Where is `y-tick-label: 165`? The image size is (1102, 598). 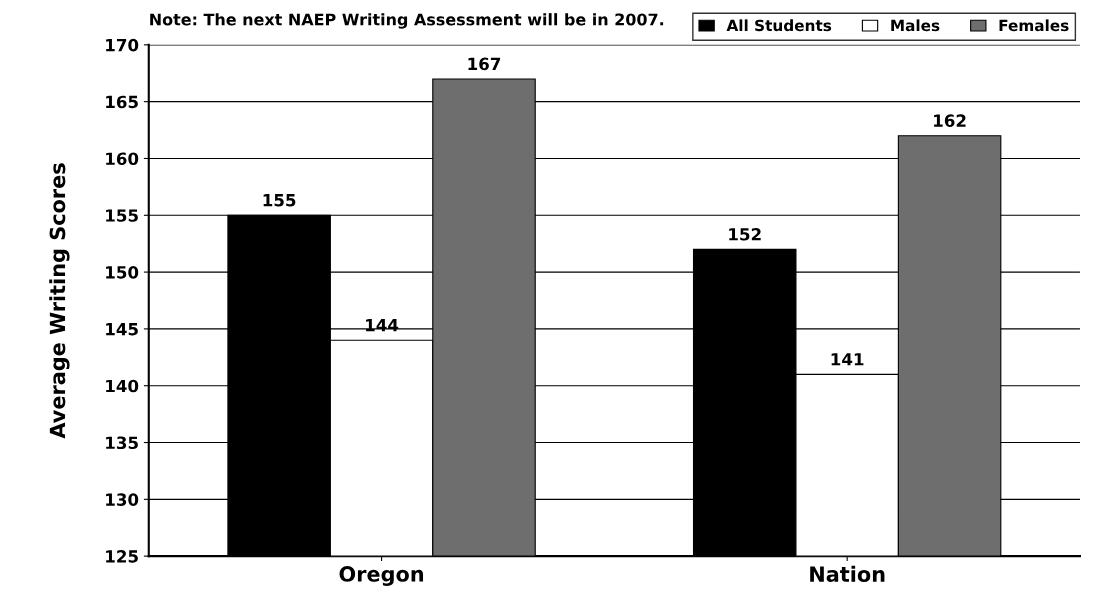
y-tick-label: 165 is located at coordinates (122, 102).